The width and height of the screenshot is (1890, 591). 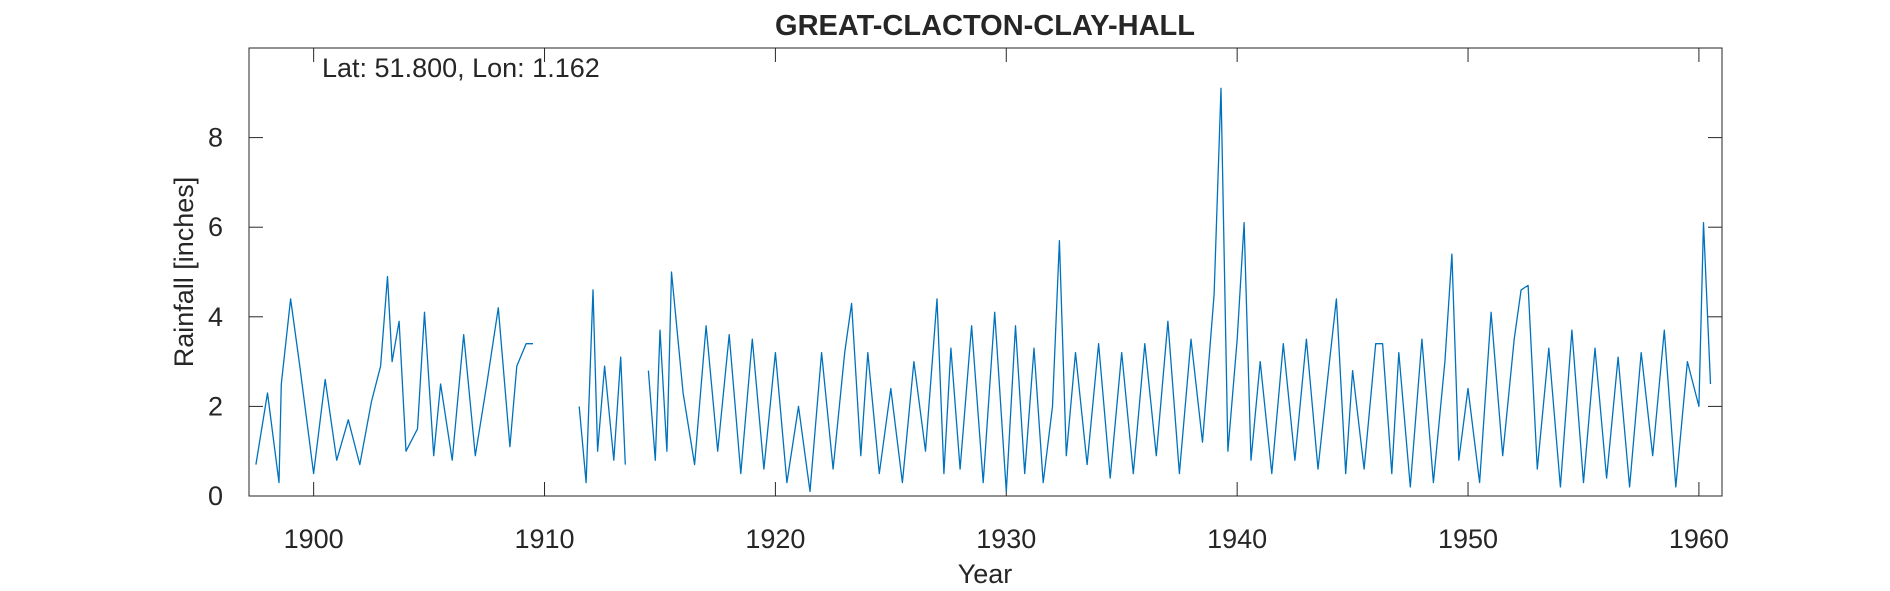 What do you see at coordinates (775, 539) in the screenshot?
I see `x-tick-label: 1920` at bounding box center [775, 539].